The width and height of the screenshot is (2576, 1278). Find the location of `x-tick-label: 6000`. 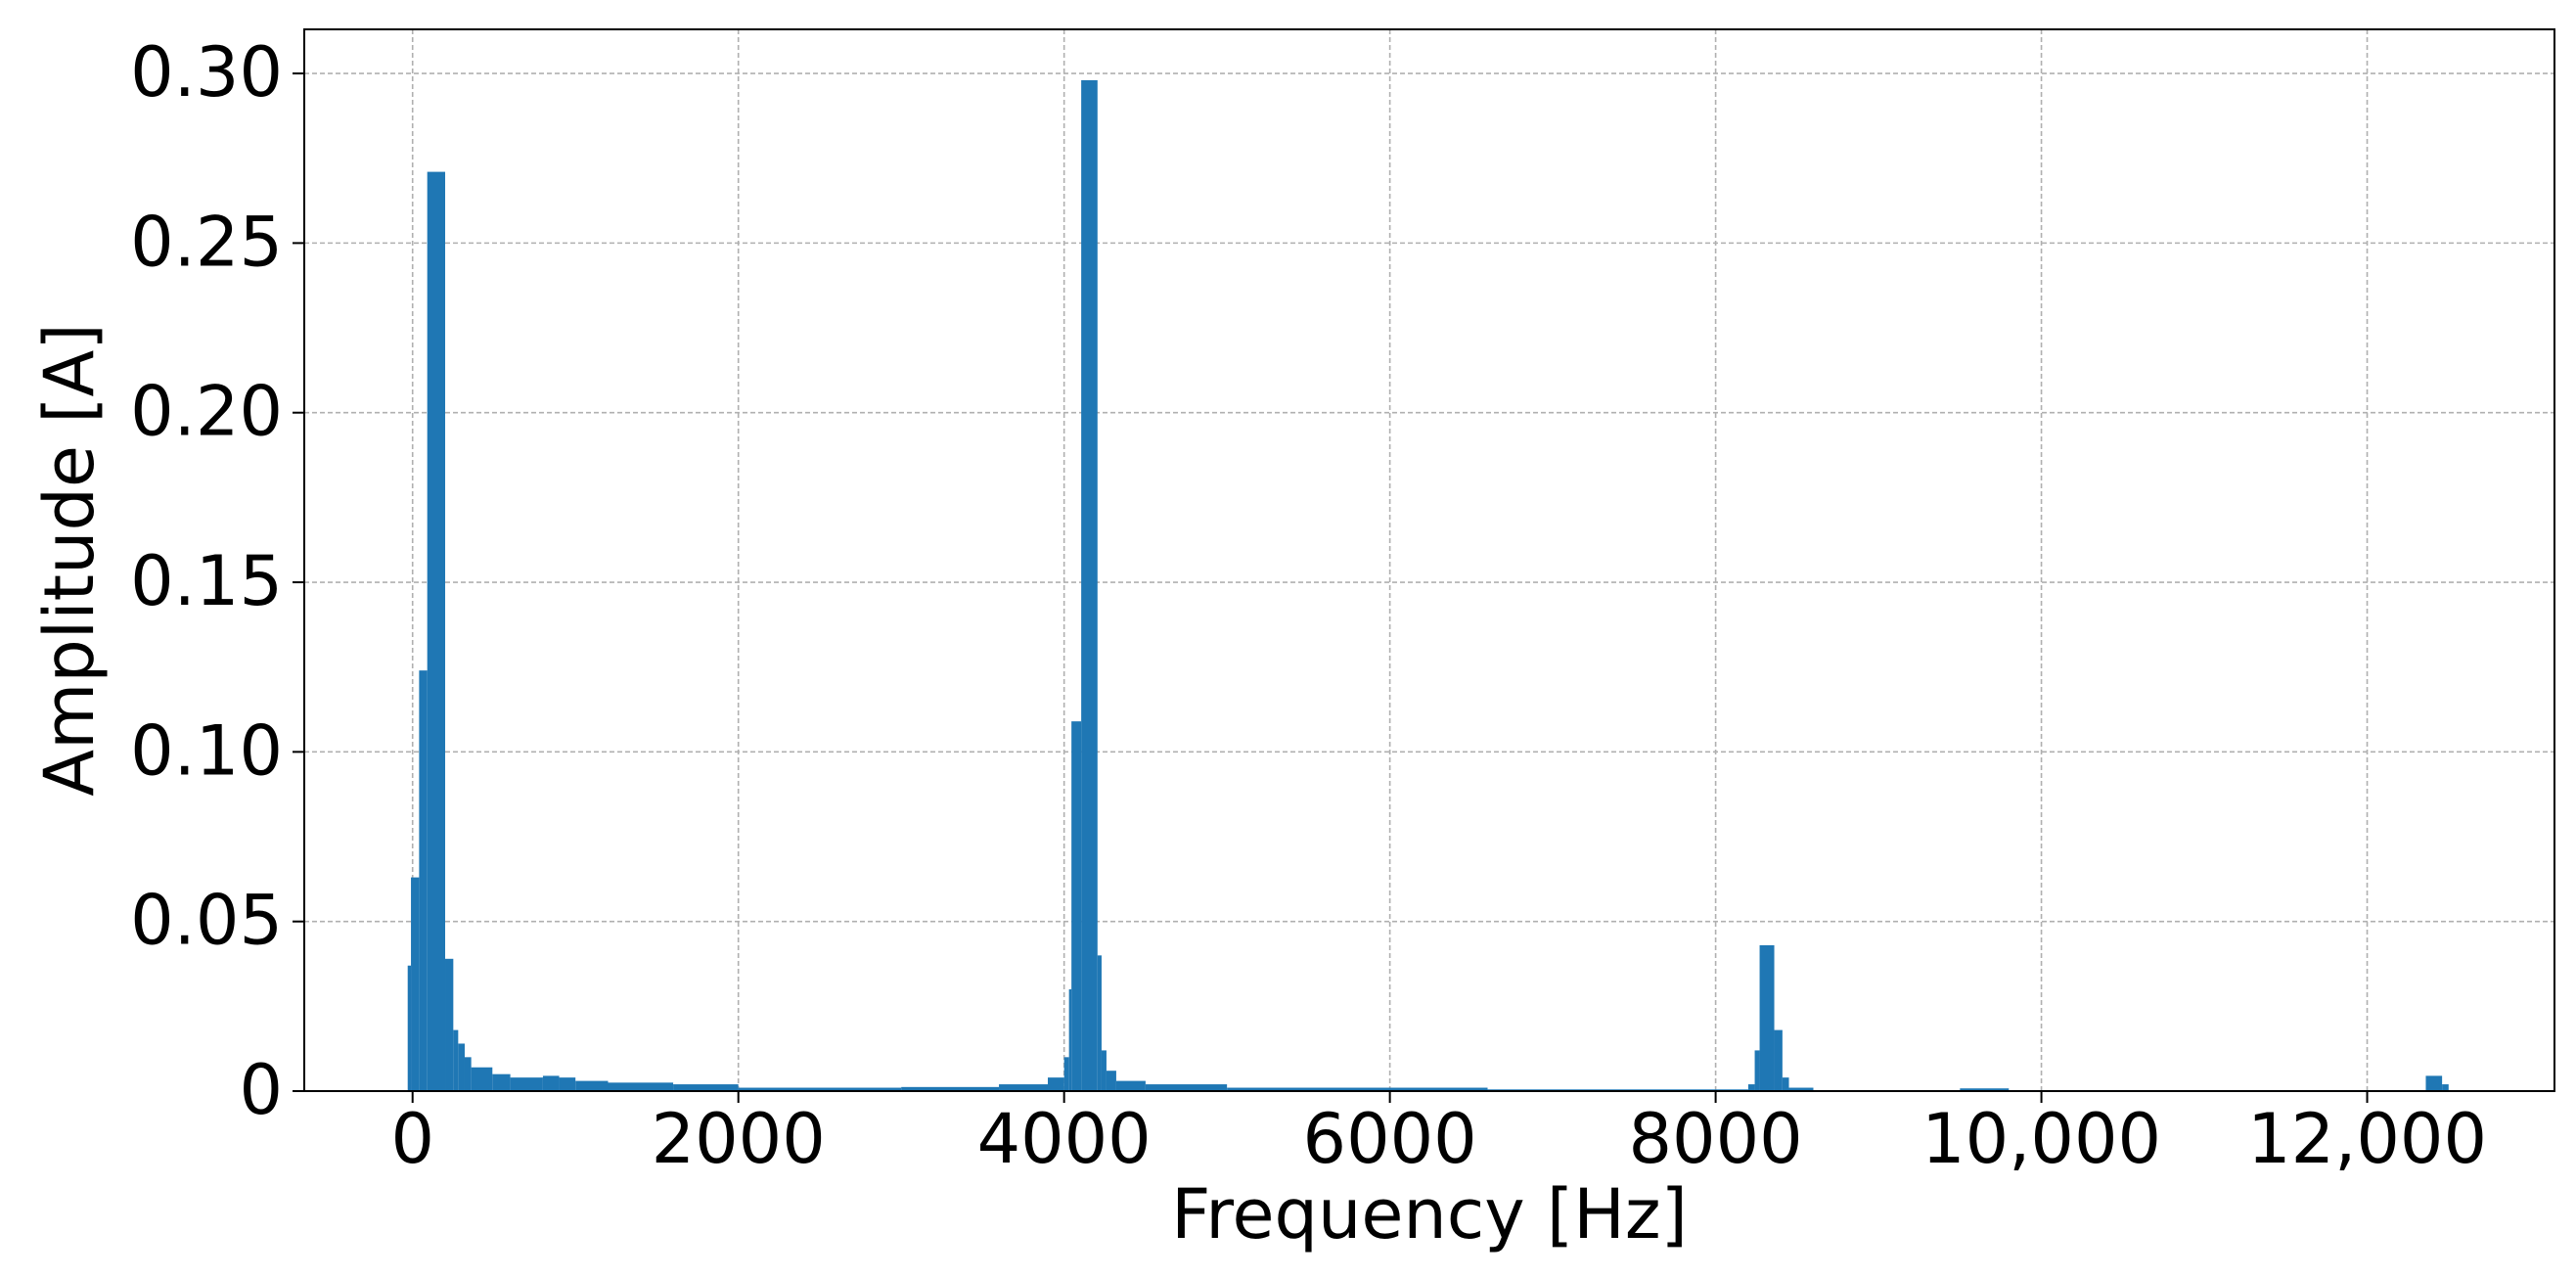

x-tick-label: 6000 is located at coordinates (1390, 1139).